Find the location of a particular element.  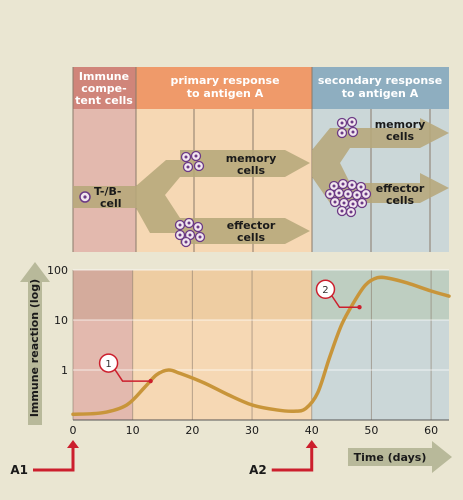

y-tick-labels: 1 10 100 is located at coordinates (57, 320).